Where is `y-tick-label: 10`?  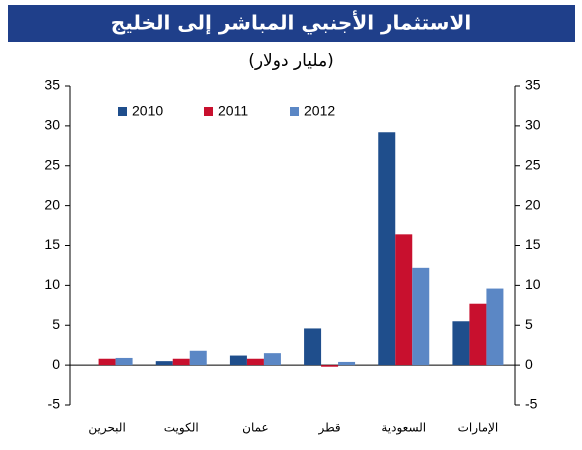
y-tick-label: 10 is located at coordinates (52, 284).